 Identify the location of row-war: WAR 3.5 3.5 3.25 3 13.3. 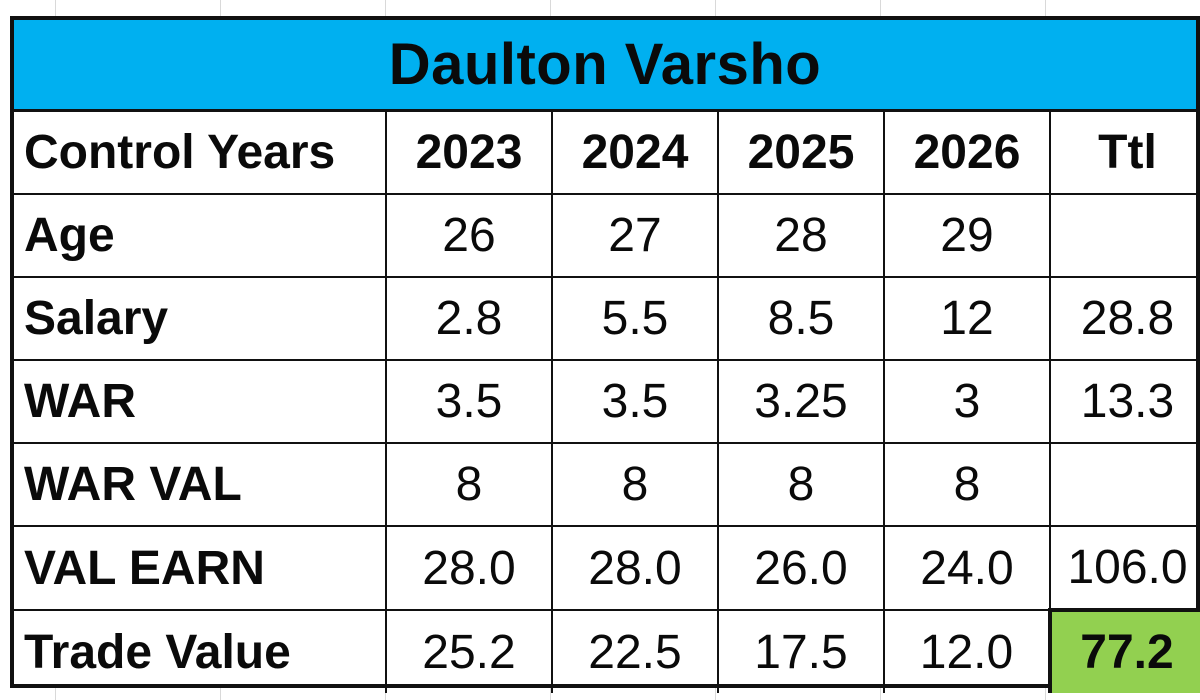
(607, 401).